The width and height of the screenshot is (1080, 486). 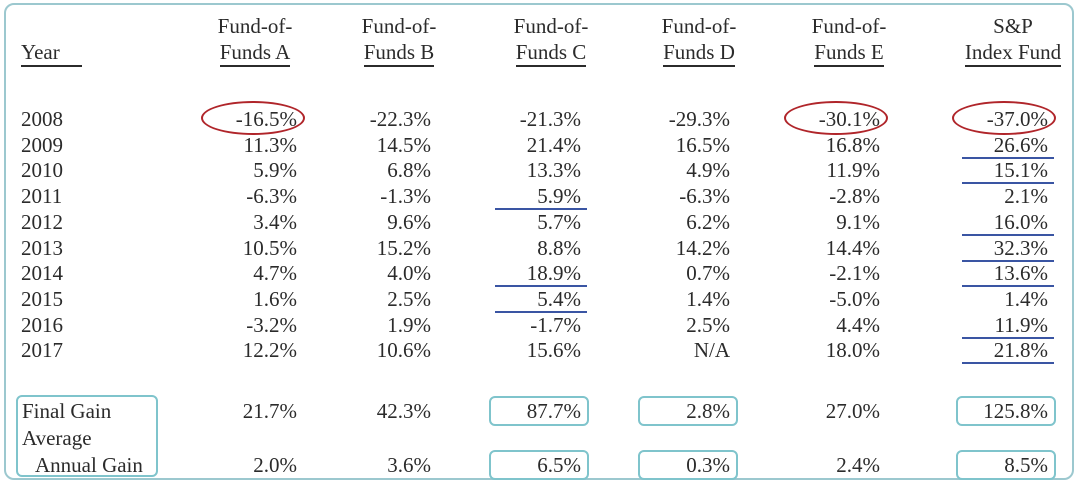 What do you see at coordinates (403, 144) in the screenshot?
I see `return-cell: 14.5%` at bounding box center [403, 144].